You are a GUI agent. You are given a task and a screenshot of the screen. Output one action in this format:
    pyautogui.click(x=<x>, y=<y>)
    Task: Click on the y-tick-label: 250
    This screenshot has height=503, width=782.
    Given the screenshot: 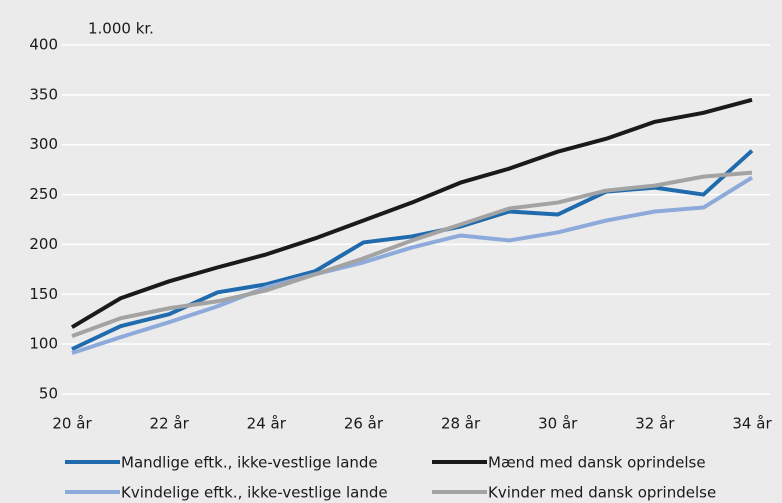 What is the action you would take?
    pyautogui.click(x=43, y=194)
    